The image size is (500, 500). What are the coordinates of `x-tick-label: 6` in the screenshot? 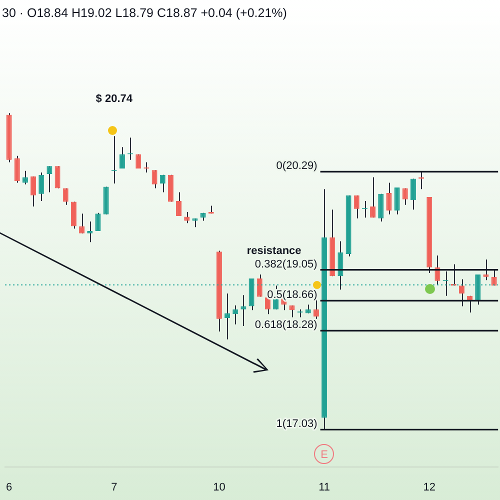 It's located at (9, 487).